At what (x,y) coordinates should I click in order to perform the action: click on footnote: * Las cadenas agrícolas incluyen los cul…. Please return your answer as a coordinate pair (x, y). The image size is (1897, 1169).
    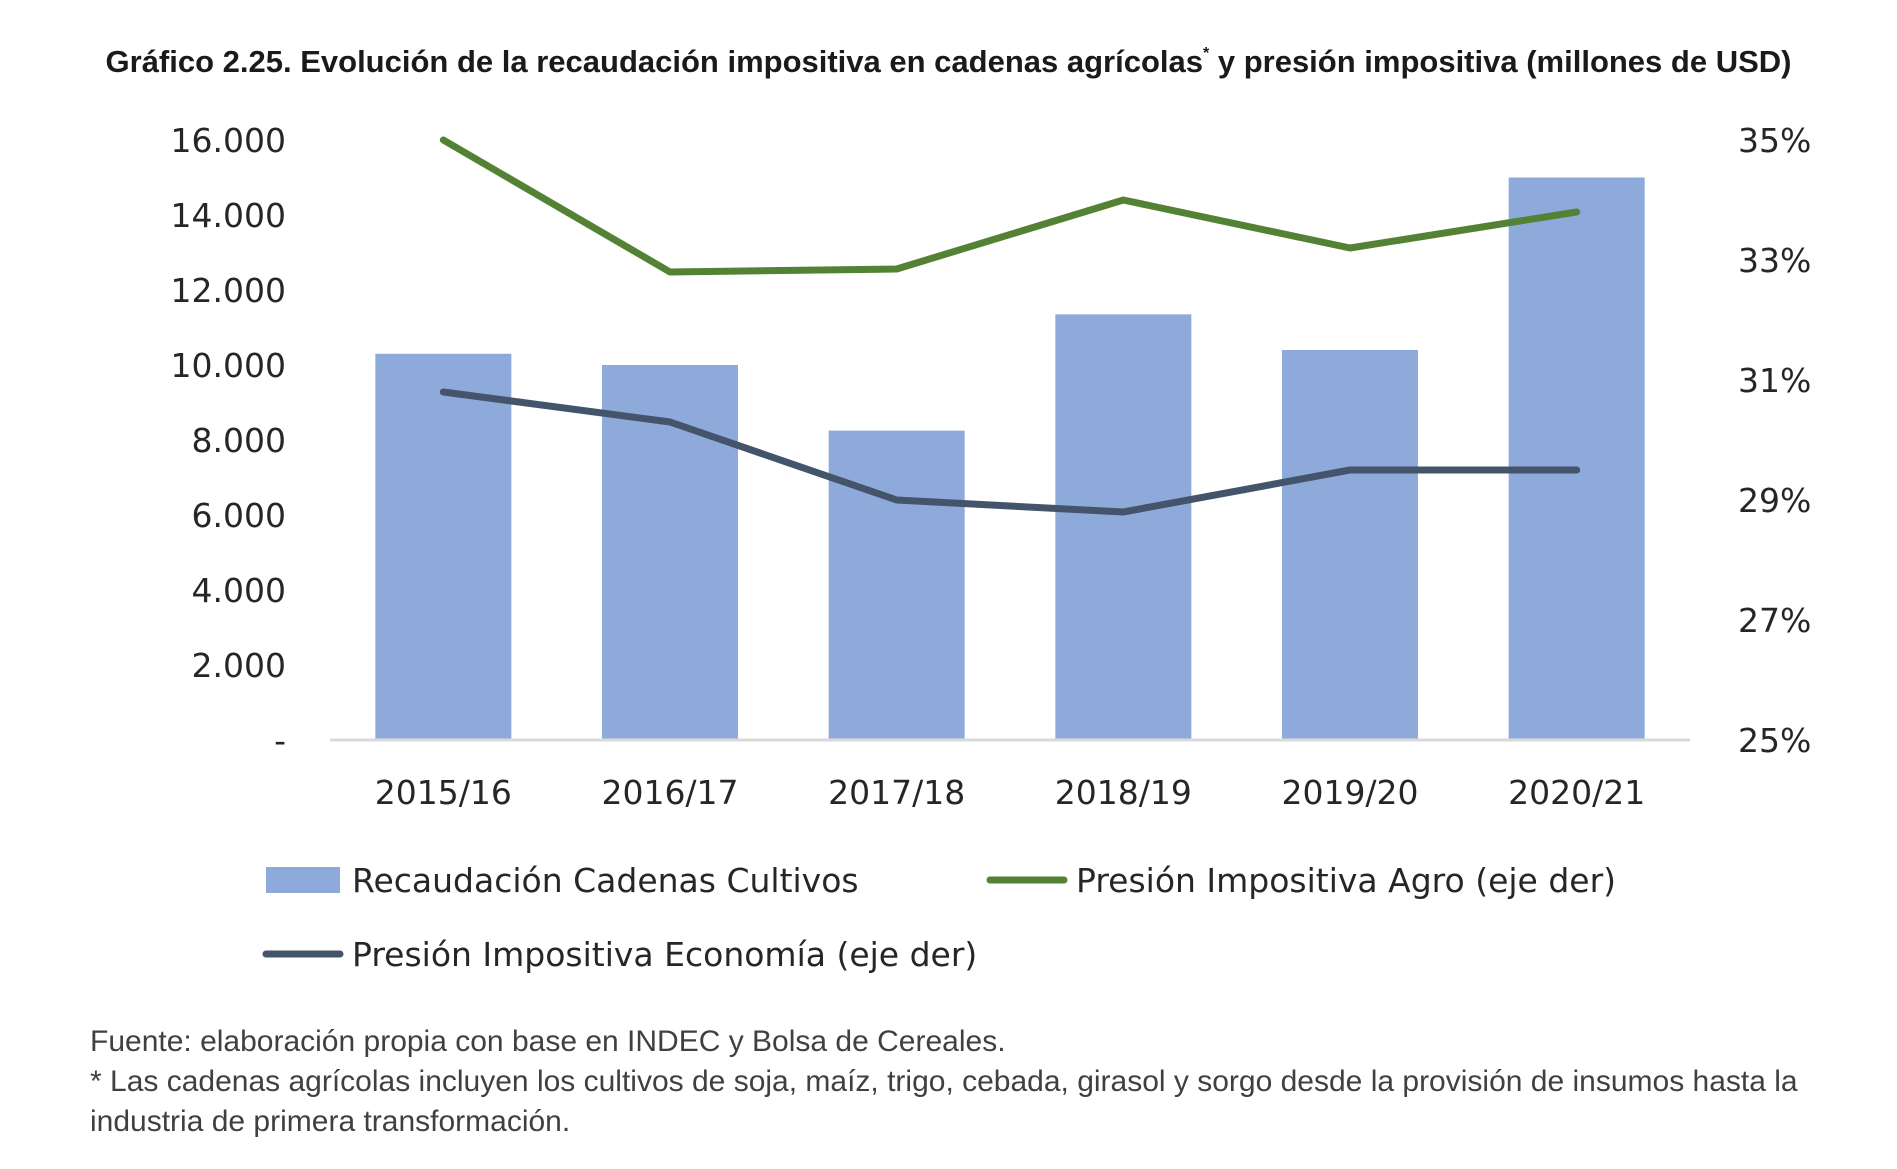
    Looking at the image, I should click on (944, 1101).